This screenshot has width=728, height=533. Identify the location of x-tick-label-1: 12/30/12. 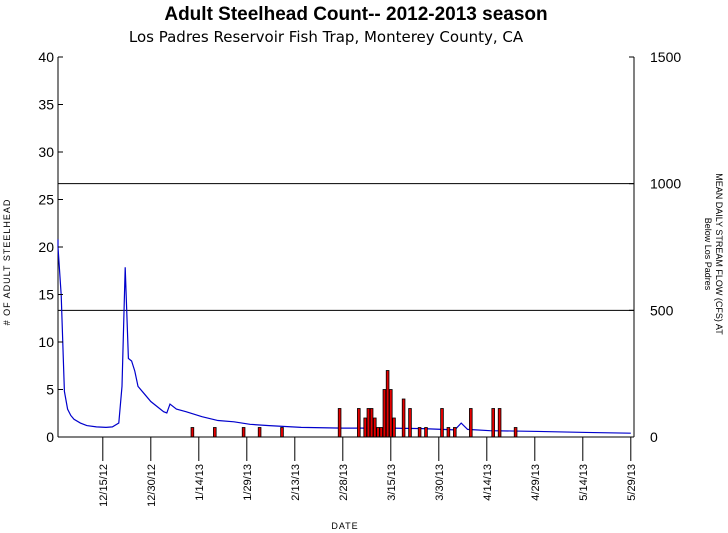
(152, 485).